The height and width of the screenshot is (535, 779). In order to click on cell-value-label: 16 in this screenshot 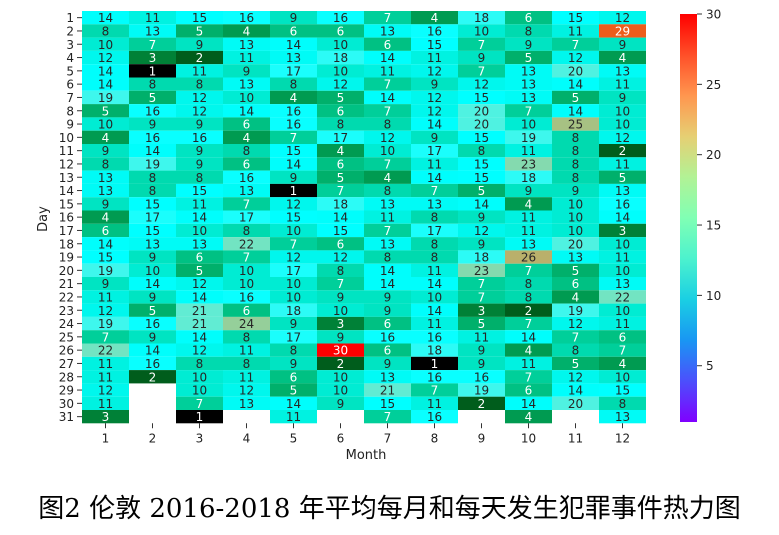, I will do `click(434, 31)`.